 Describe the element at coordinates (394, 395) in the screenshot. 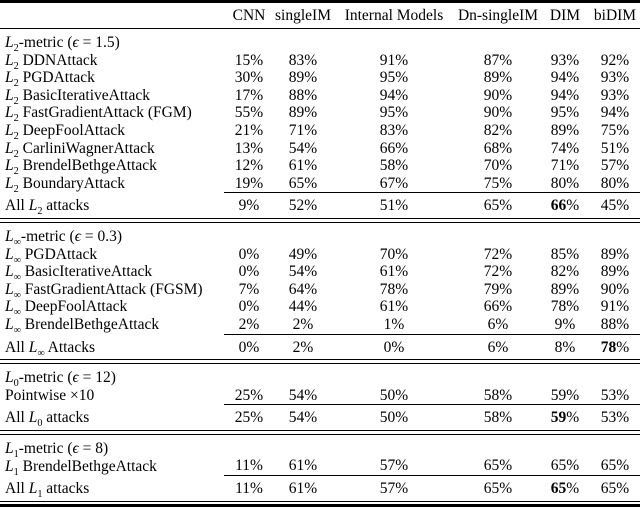

I see `value-cell: 50%` at that location.